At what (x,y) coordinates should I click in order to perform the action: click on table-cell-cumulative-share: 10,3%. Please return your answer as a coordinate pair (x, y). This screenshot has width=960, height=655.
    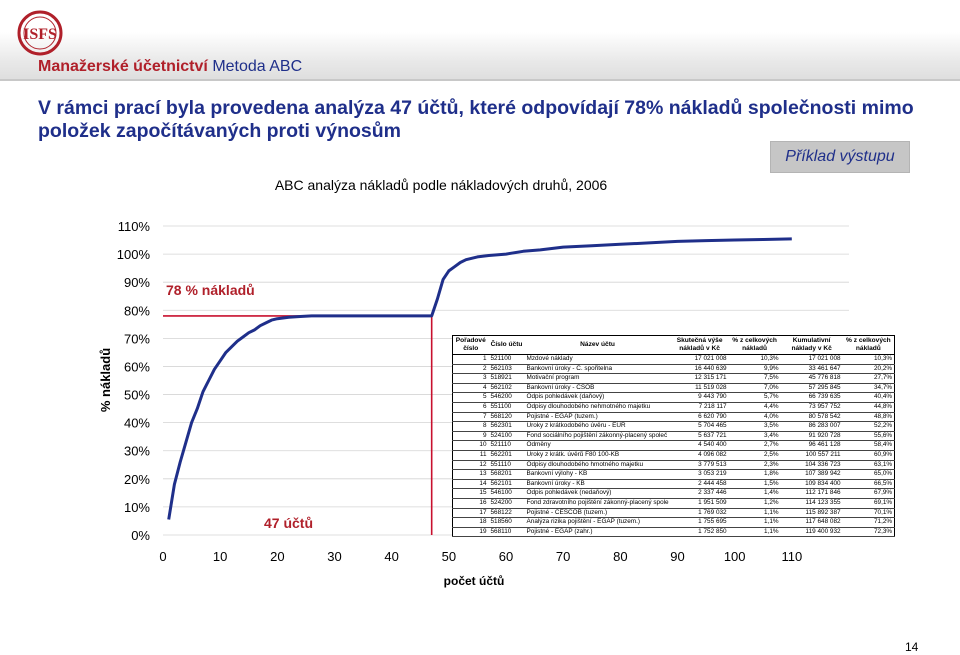
    Looking at the image, I should click on (869, 359).